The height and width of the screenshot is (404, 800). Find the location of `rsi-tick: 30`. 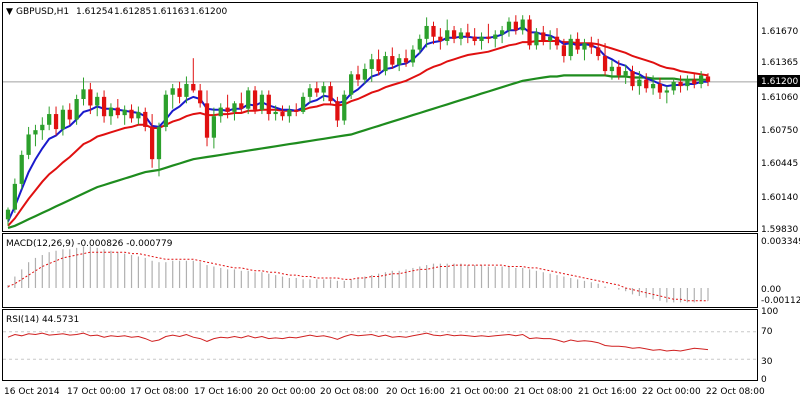

rsi-tick: 30 is located at coordinates (767, 362).